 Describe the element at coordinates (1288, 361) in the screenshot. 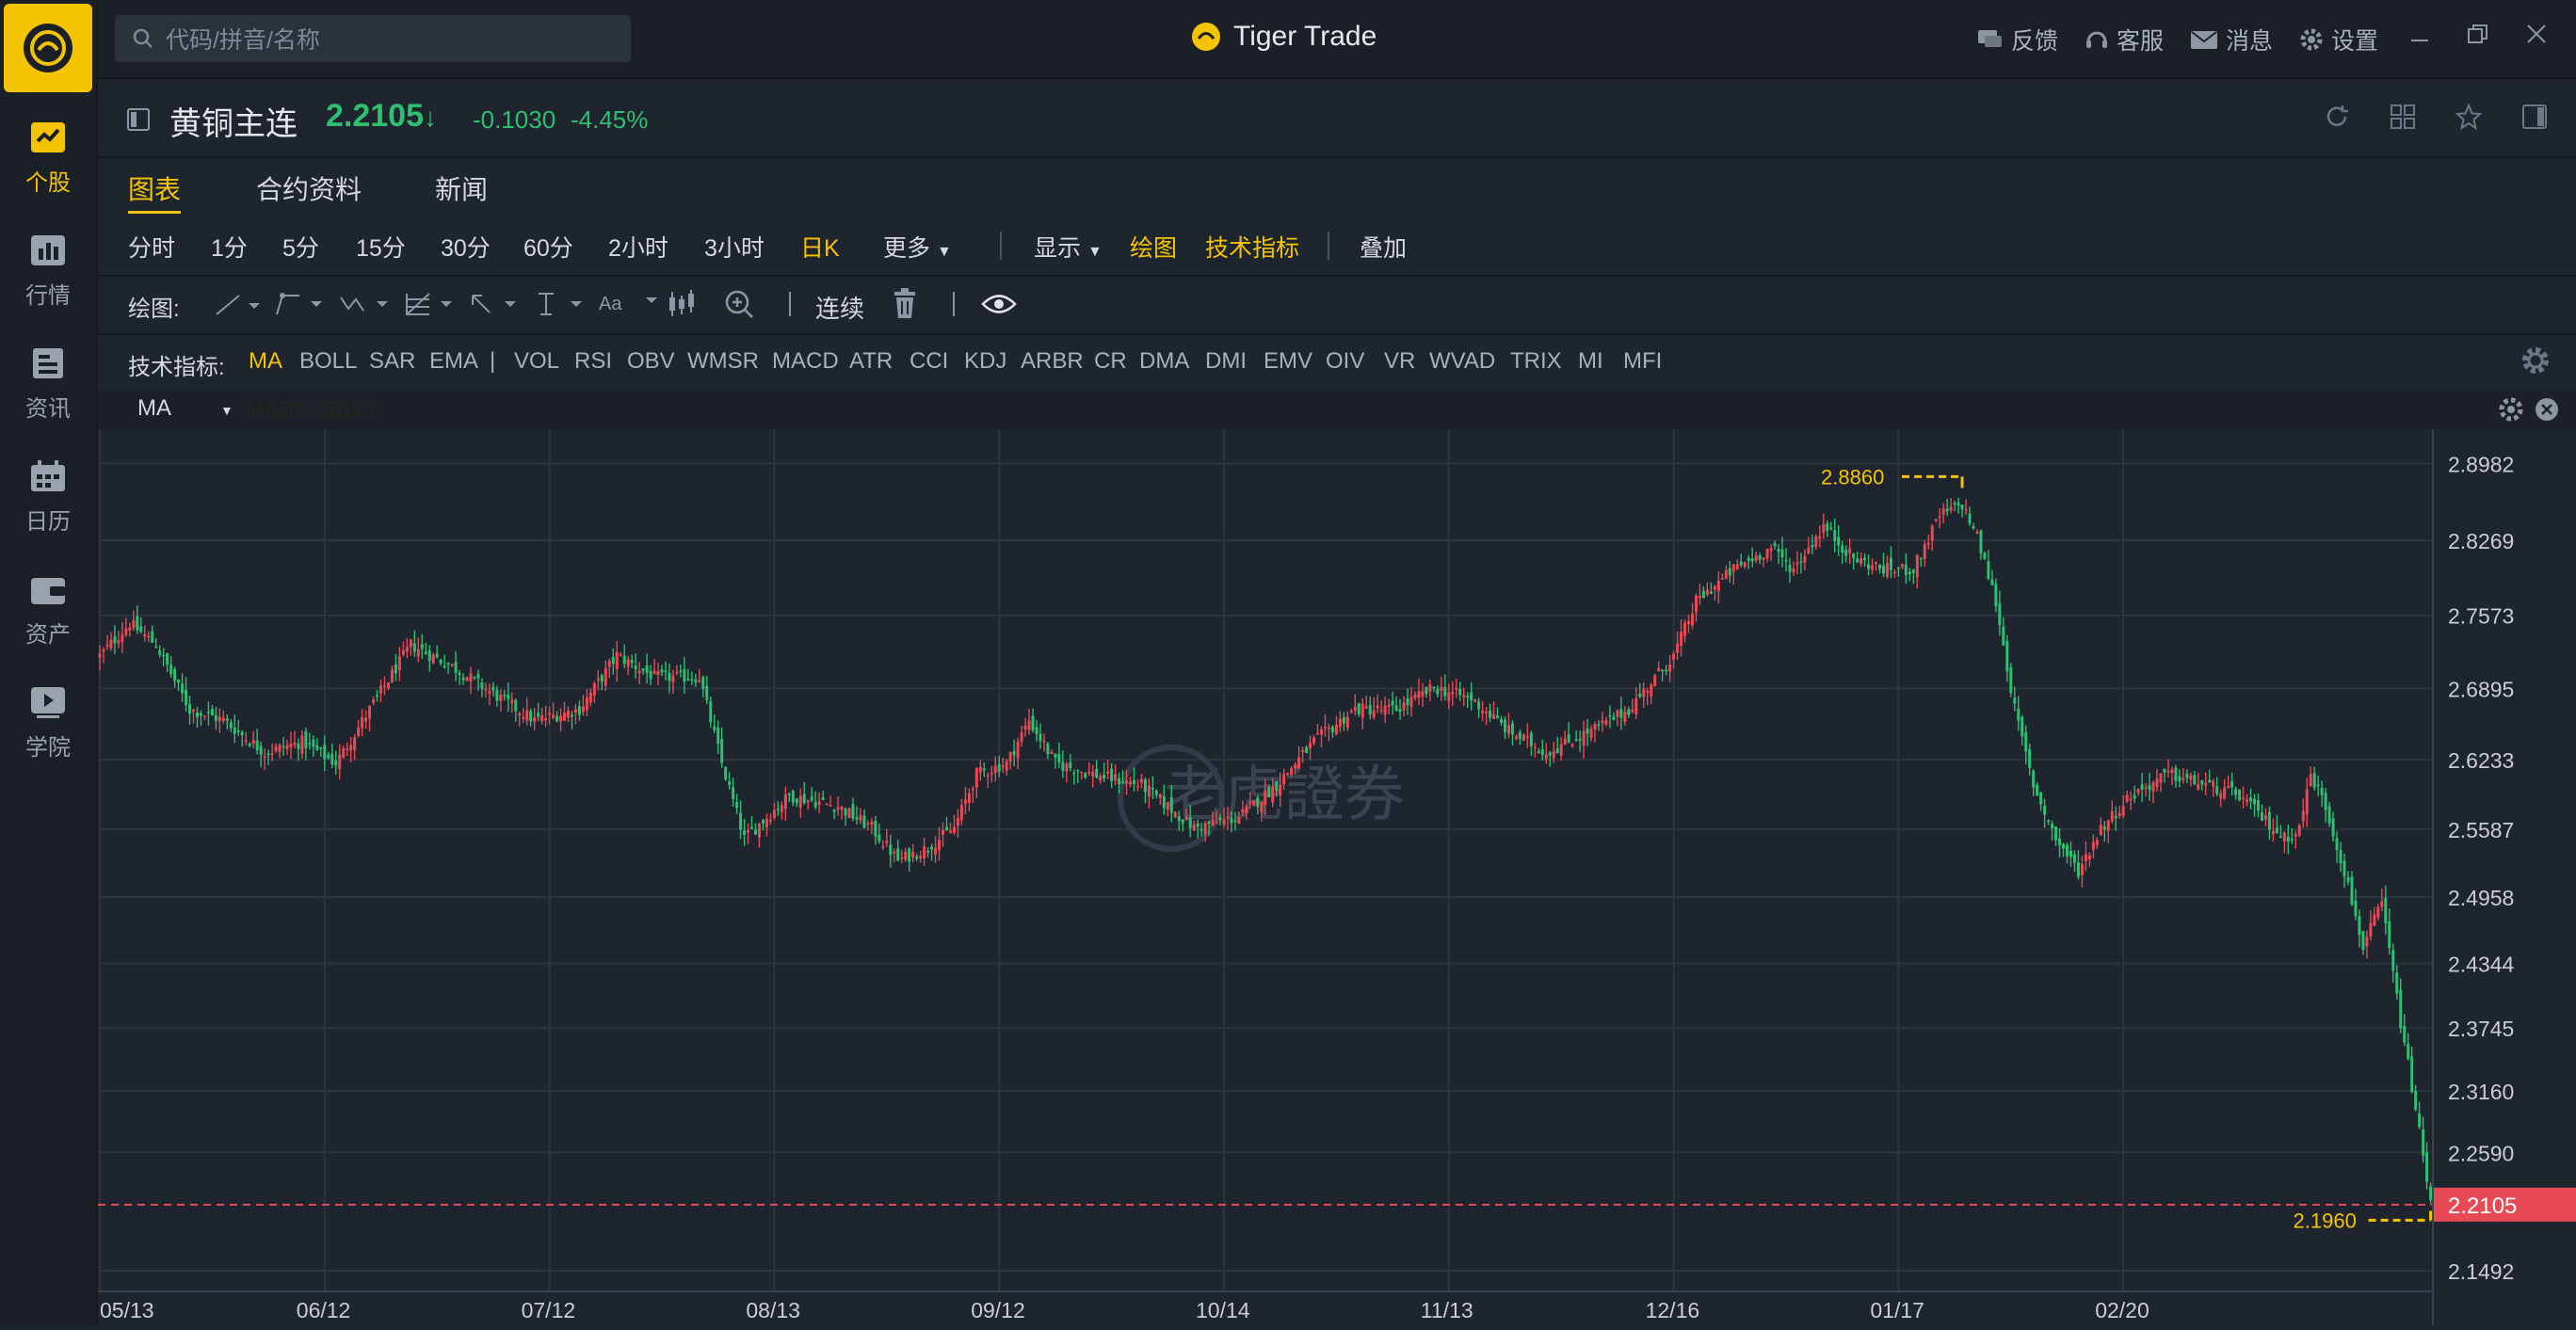

I see `indicator-emv: EMV` at that location.